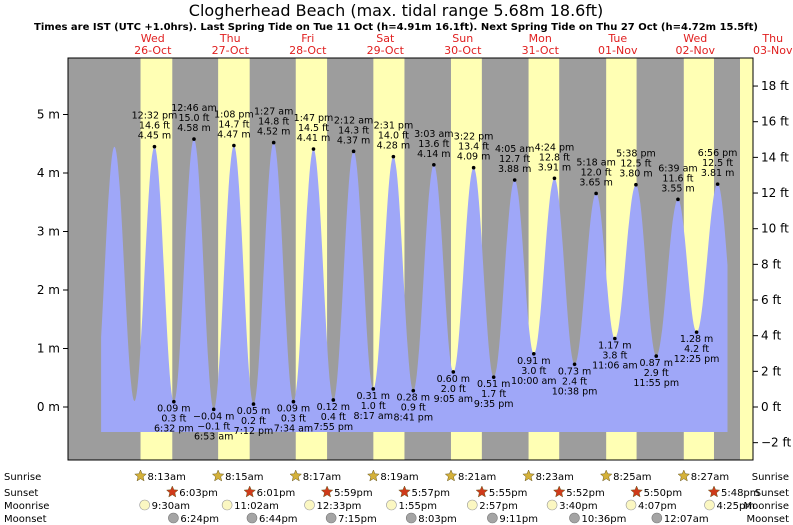 The width and height of the screenshot is (793, 525). I want to click on day-name-label: Sun, so click(462, 38).